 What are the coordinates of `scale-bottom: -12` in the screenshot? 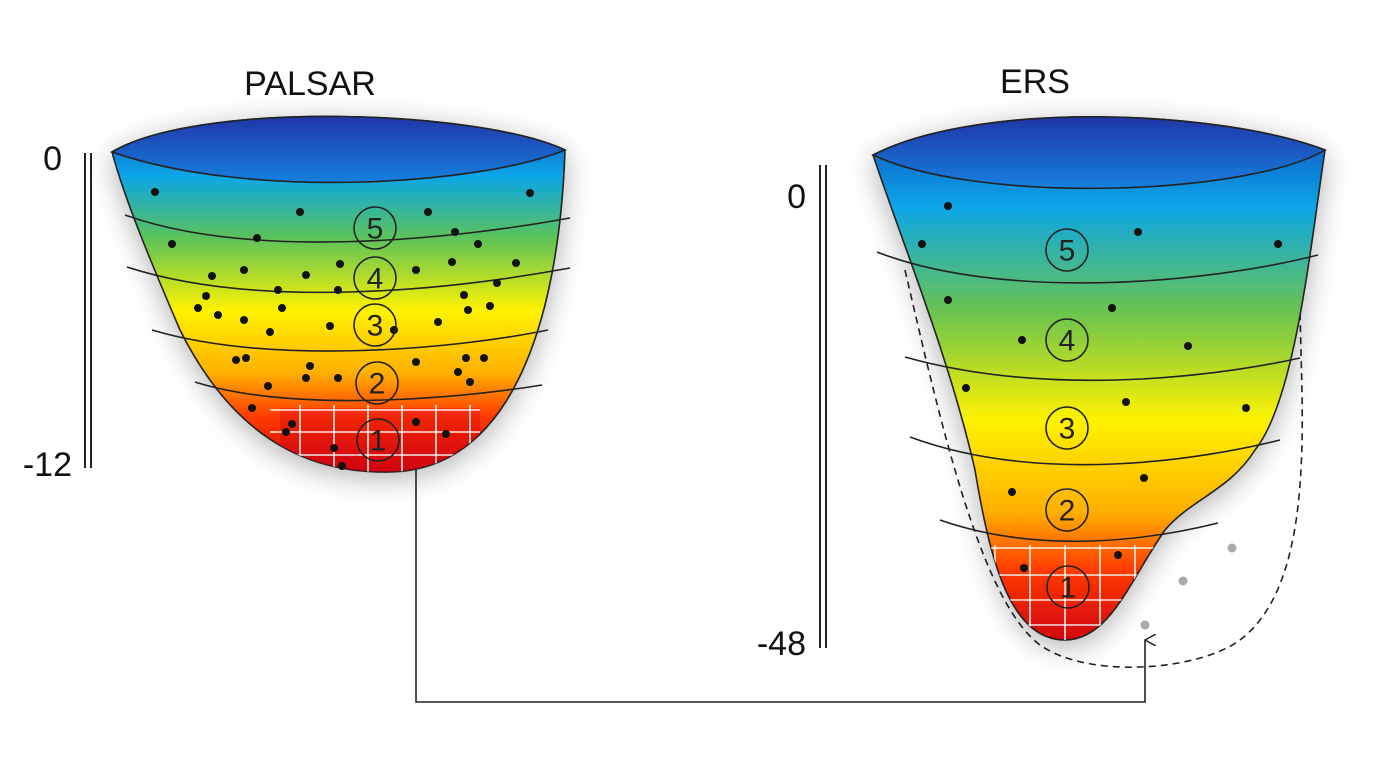 It's located at (47, 465).